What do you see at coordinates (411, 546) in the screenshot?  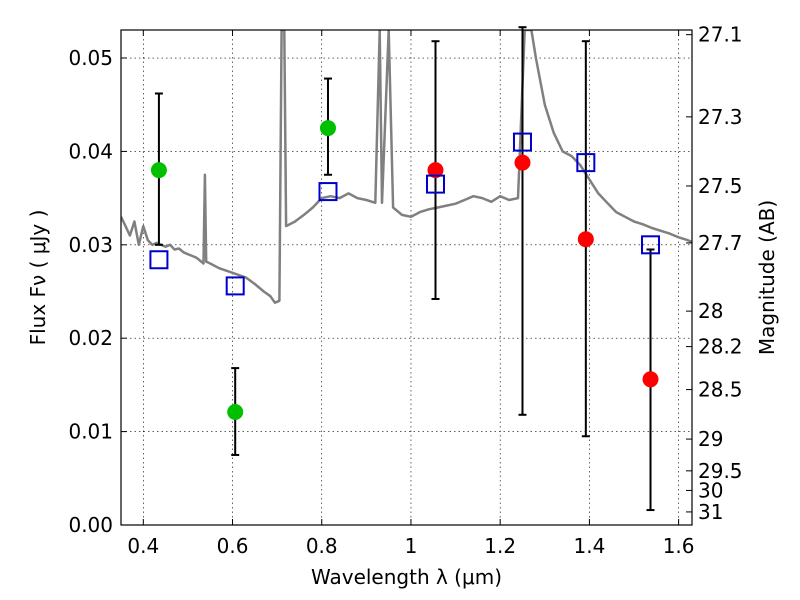 I see `x-tick-label: 1` at bounding box center [411, 546].